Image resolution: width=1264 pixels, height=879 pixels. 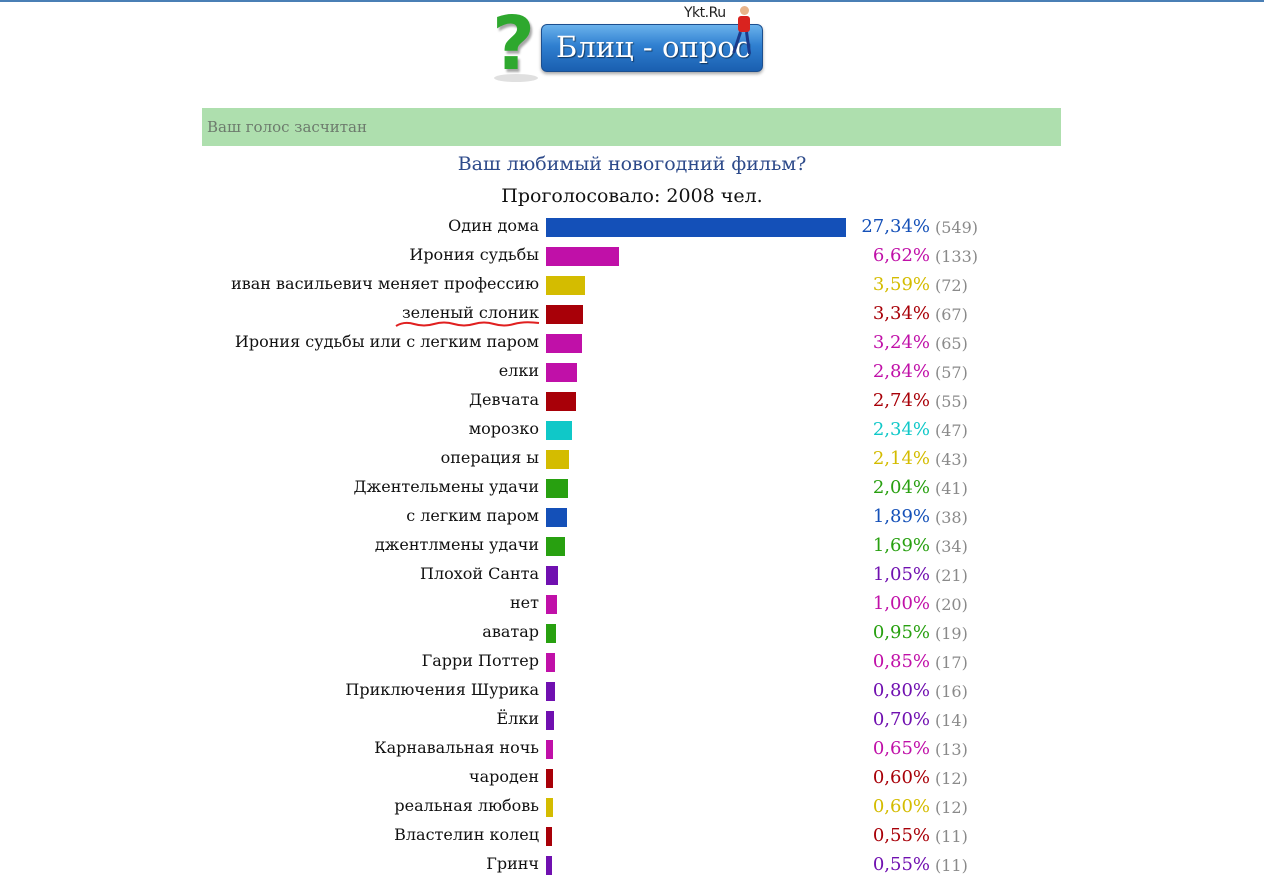 What do you see at coordinates (901, 719) in the screenshot?
I see `result-percent: 0,70%` at bounding box center [901, 719].